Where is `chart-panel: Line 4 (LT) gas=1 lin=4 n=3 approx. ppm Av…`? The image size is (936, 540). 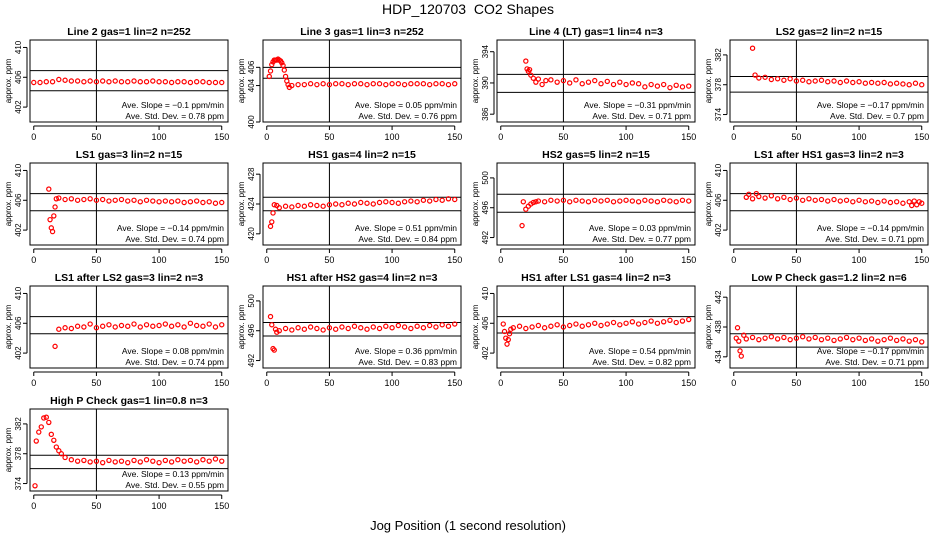 chart-panel: Line 4 (LT) gas=1 lin=4 n=3 approx. ppm Av… is located at coordinates (583, 84).